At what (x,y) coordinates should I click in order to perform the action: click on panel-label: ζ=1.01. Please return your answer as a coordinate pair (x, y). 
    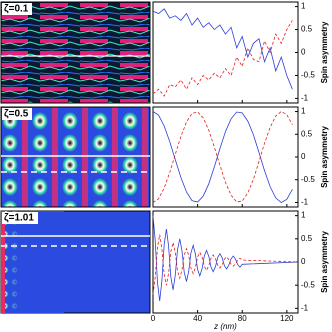
    Looking at the image, I should click on (19, 218).